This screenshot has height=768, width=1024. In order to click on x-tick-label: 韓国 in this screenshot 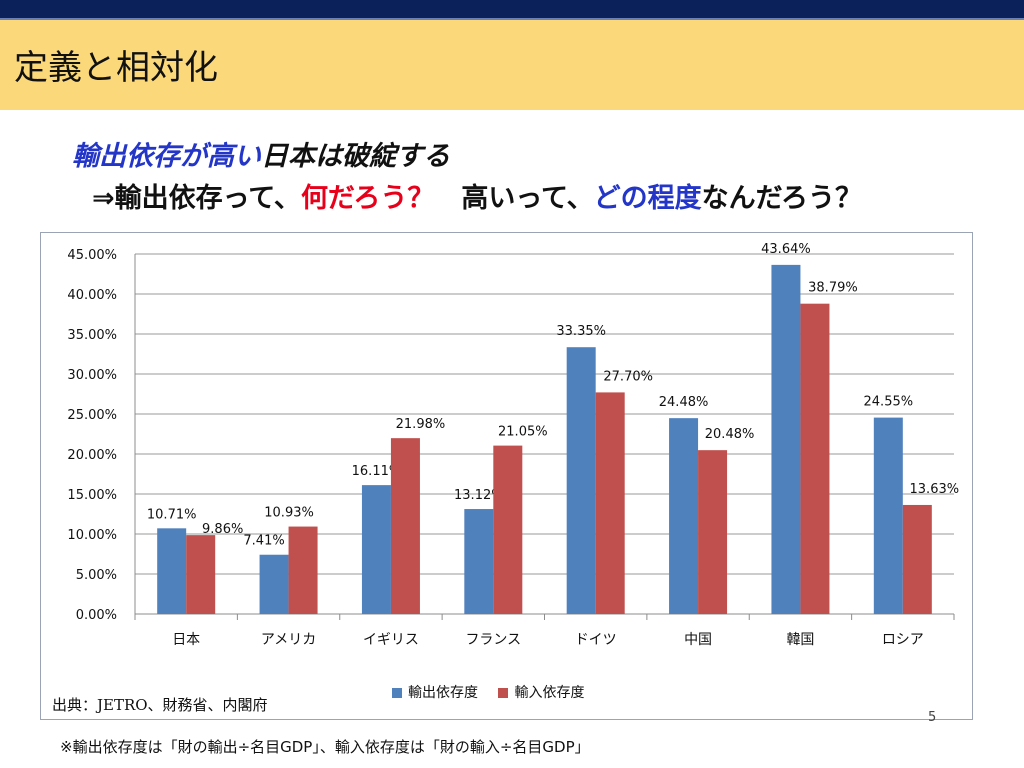, I will do `click(800, 640)`.